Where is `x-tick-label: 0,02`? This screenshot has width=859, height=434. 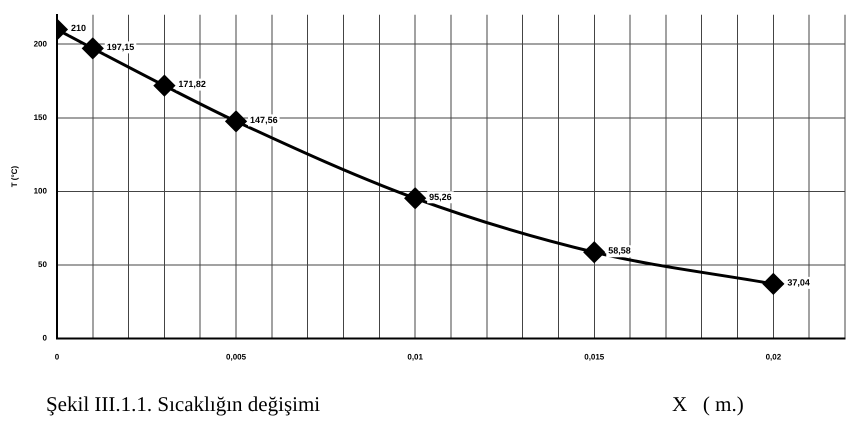 x-tick-label: 0,02 is located at coordinates (774, 357).